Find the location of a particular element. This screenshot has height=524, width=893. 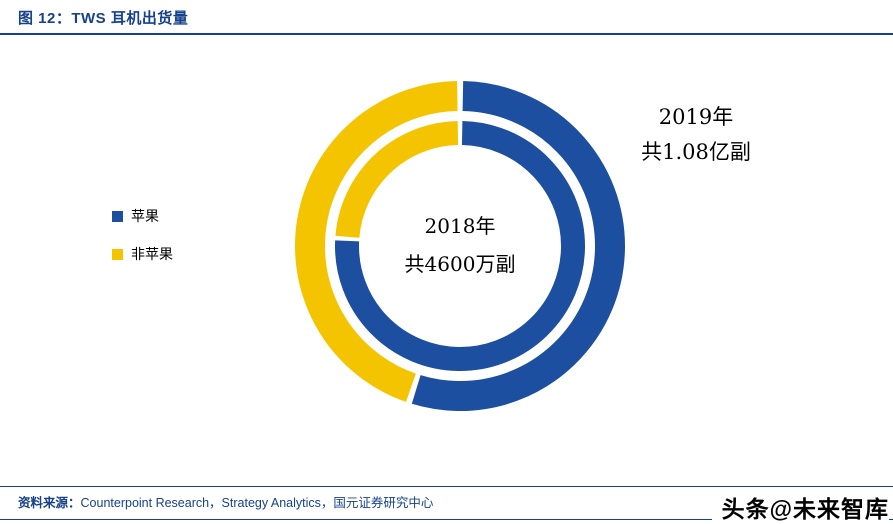

legend-item-non-apple: 非苹果 is located at coordinates (142, 254).